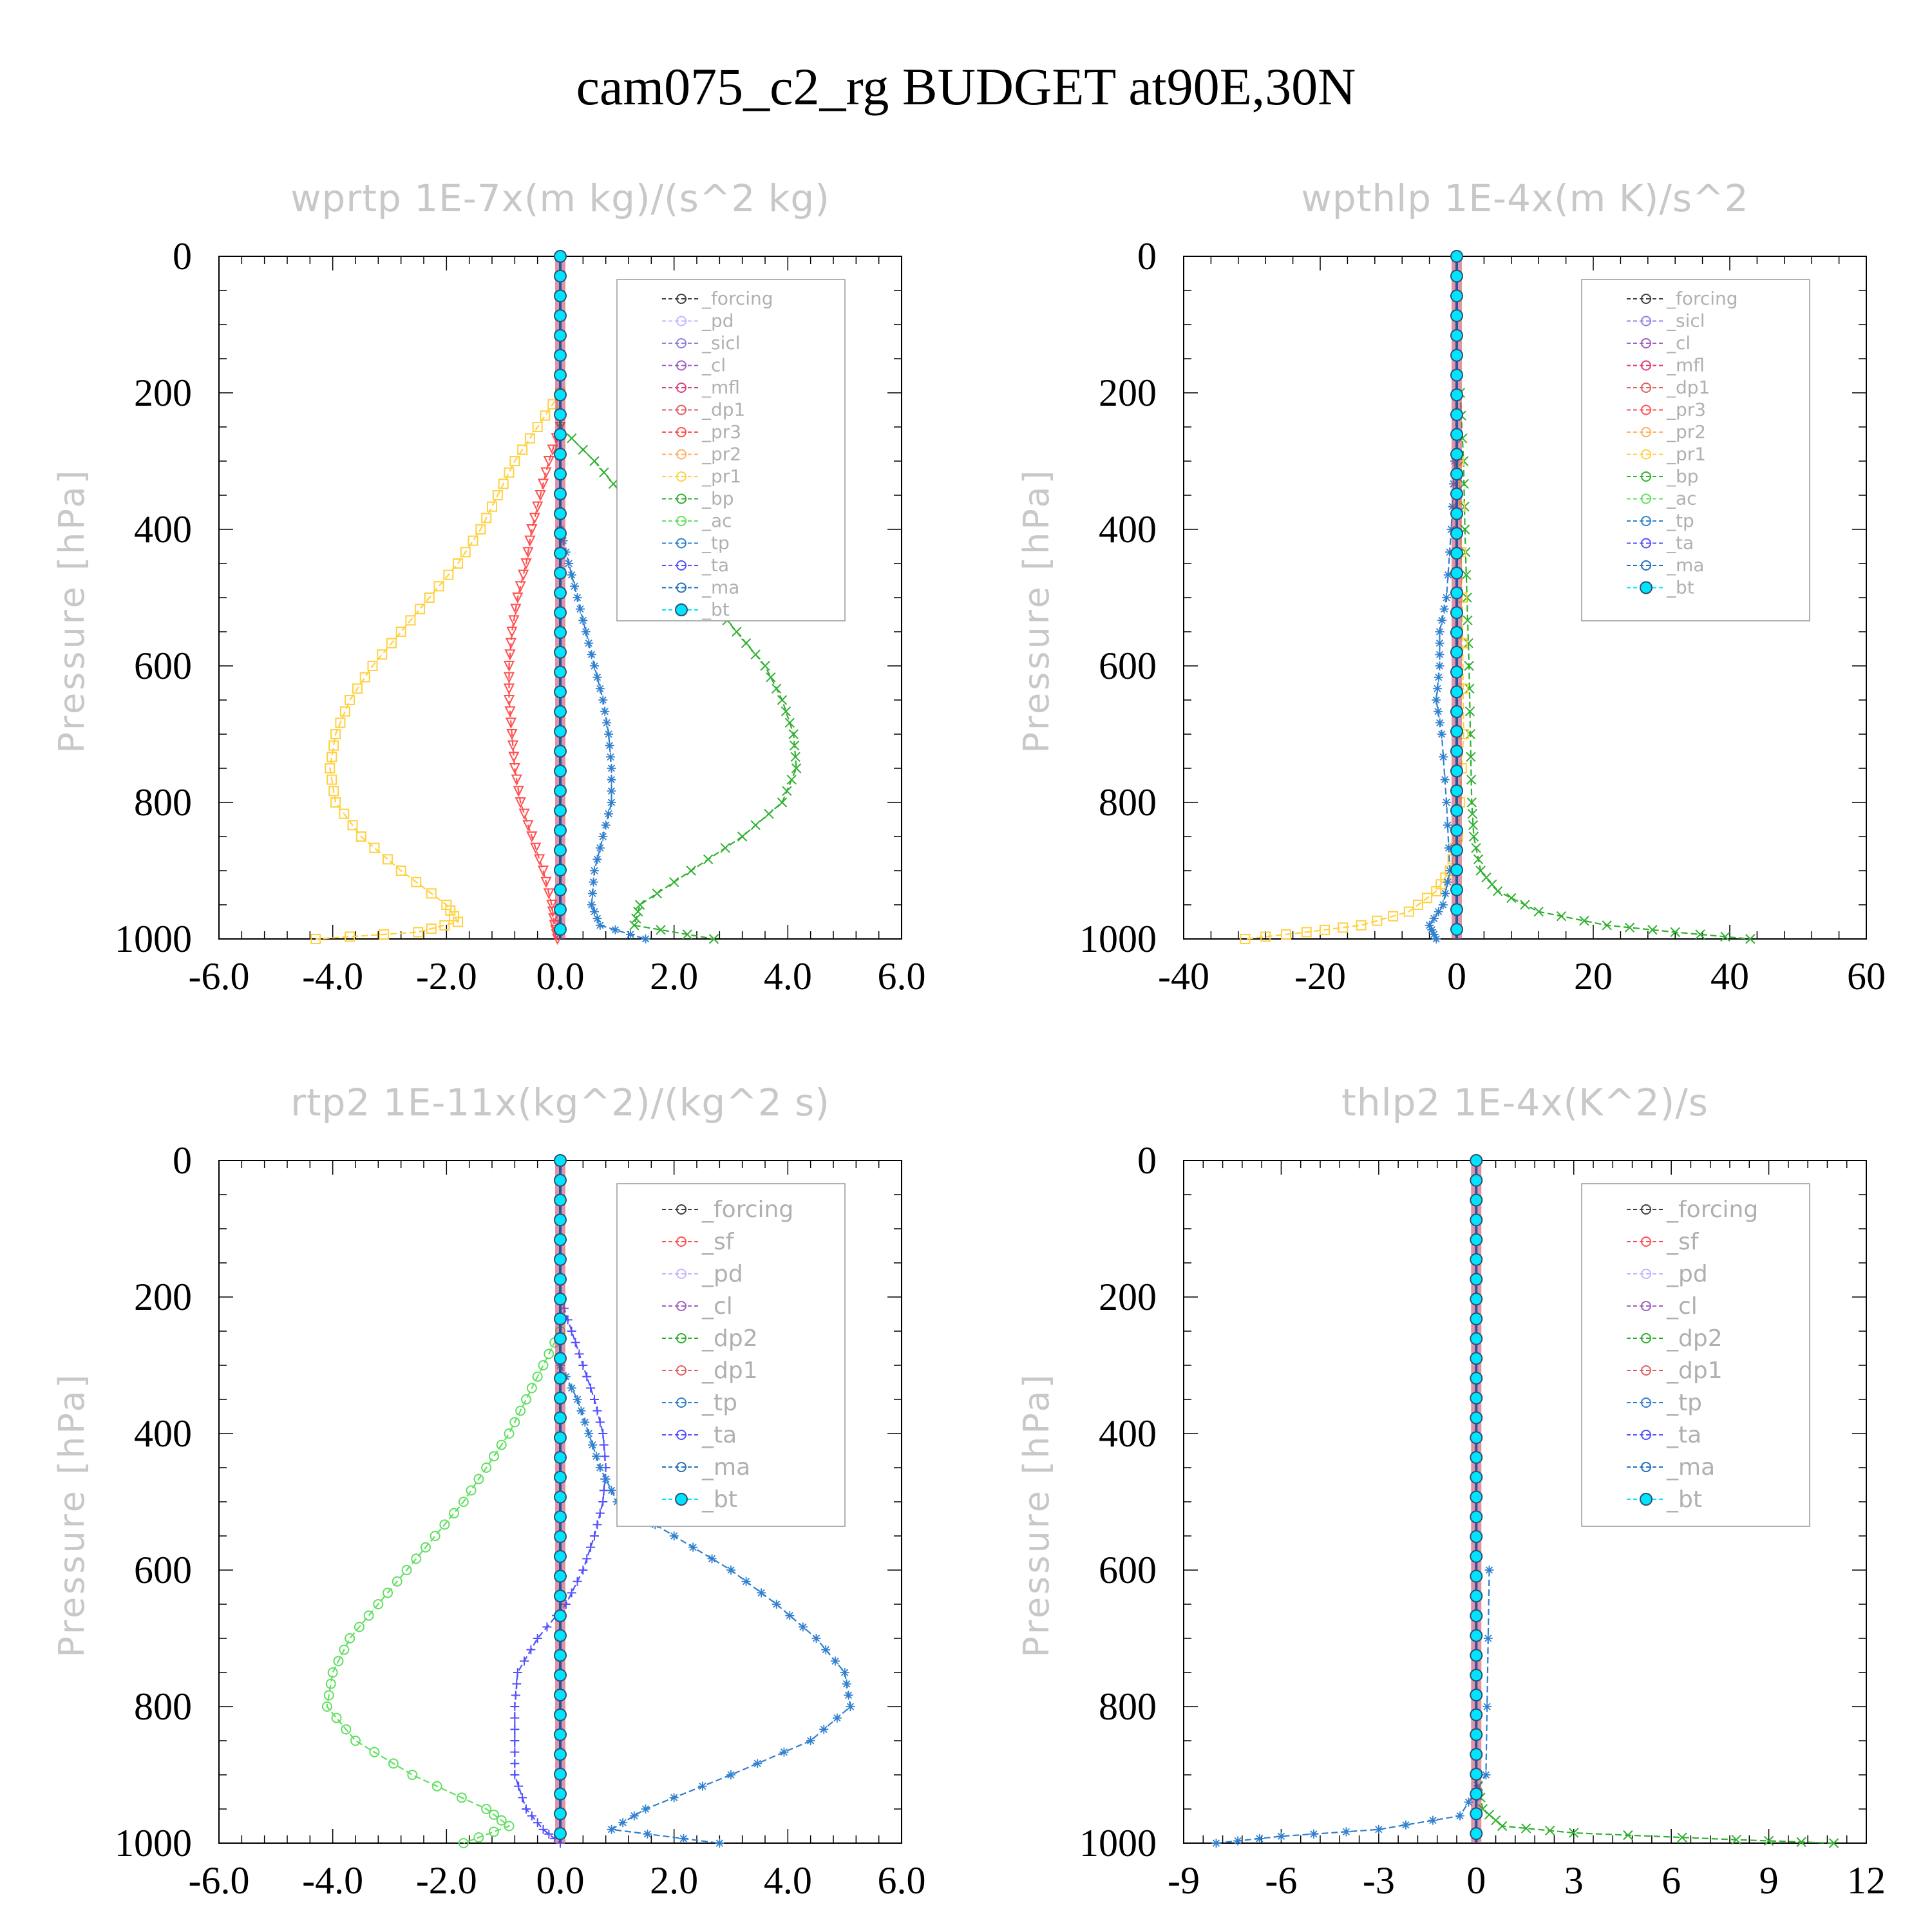 Image resolution: width=1932 pixels, height=1932 pixels. What do you see at coordinates (716, 543) in the screenshot?
I see `legend-label: _tp` at bounding box center [716, 543].